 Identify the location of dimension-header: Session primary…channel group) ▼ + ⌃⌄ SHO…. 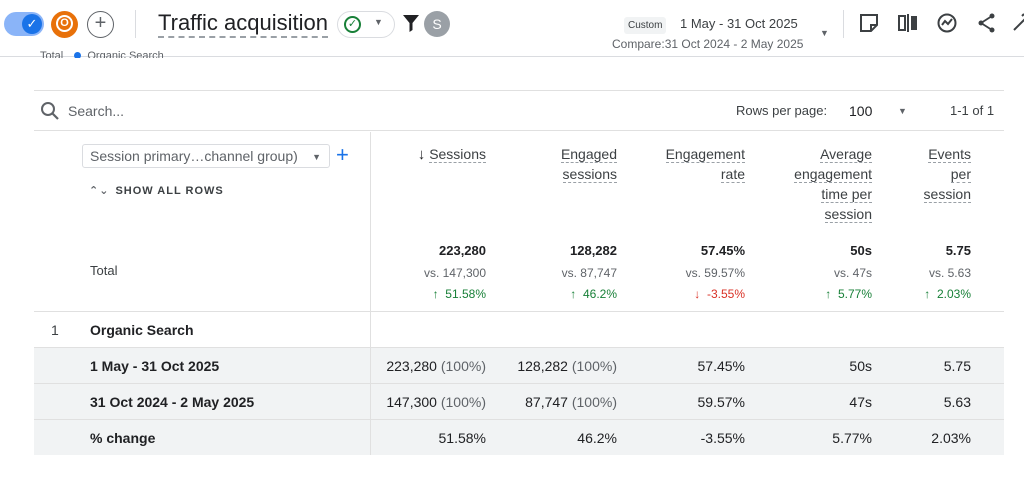
(202, 221).